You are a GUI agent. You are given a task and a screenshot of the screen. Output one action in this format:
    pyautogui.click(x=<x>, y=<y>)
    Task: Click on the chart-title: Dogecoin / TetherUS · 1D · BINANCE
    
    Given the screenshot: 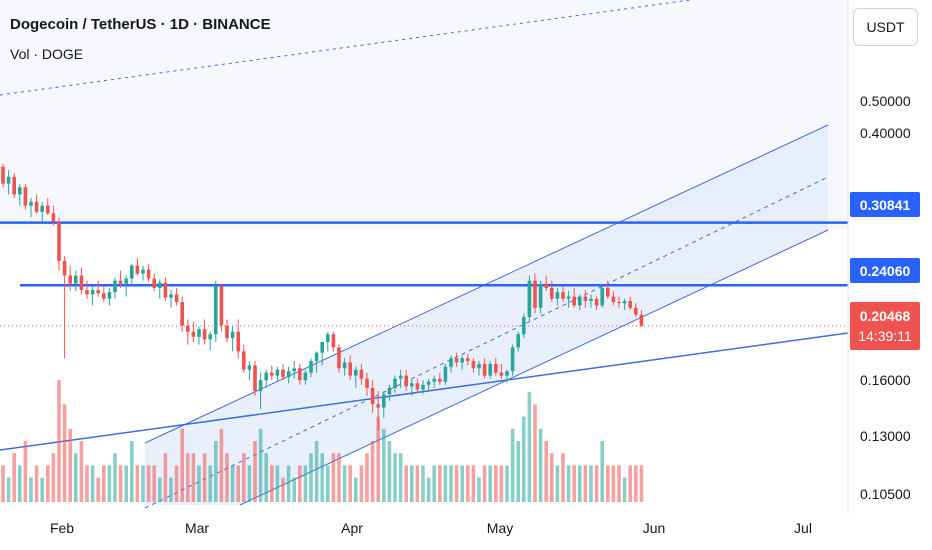 What is the action you would take?
    pyautogui.click(x=140, y=24)
    